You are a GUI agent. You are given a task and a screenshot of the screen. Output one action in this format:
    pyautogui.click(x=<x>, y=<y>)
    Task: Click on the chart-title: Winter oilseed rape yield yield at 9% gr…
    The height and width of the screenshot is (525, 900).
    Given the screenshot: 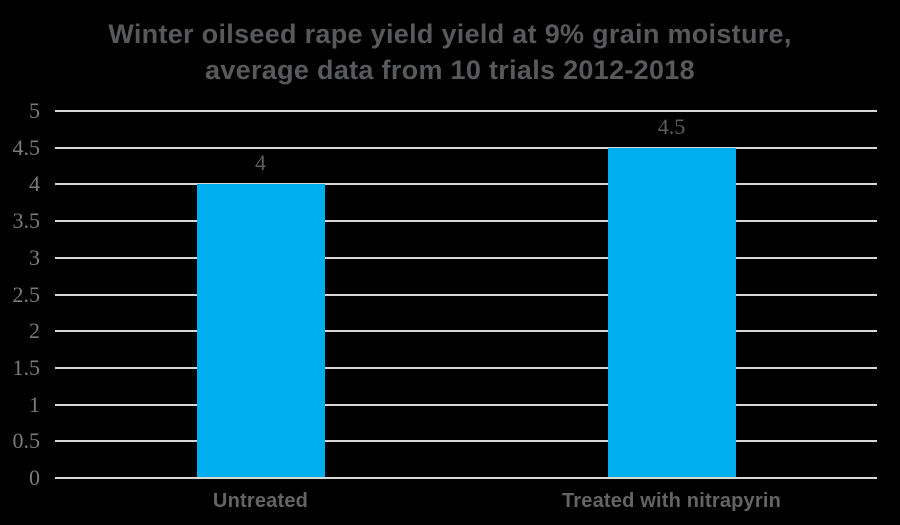 What is the action you would take?
    pyautogui.click(x=450, y=52)
    